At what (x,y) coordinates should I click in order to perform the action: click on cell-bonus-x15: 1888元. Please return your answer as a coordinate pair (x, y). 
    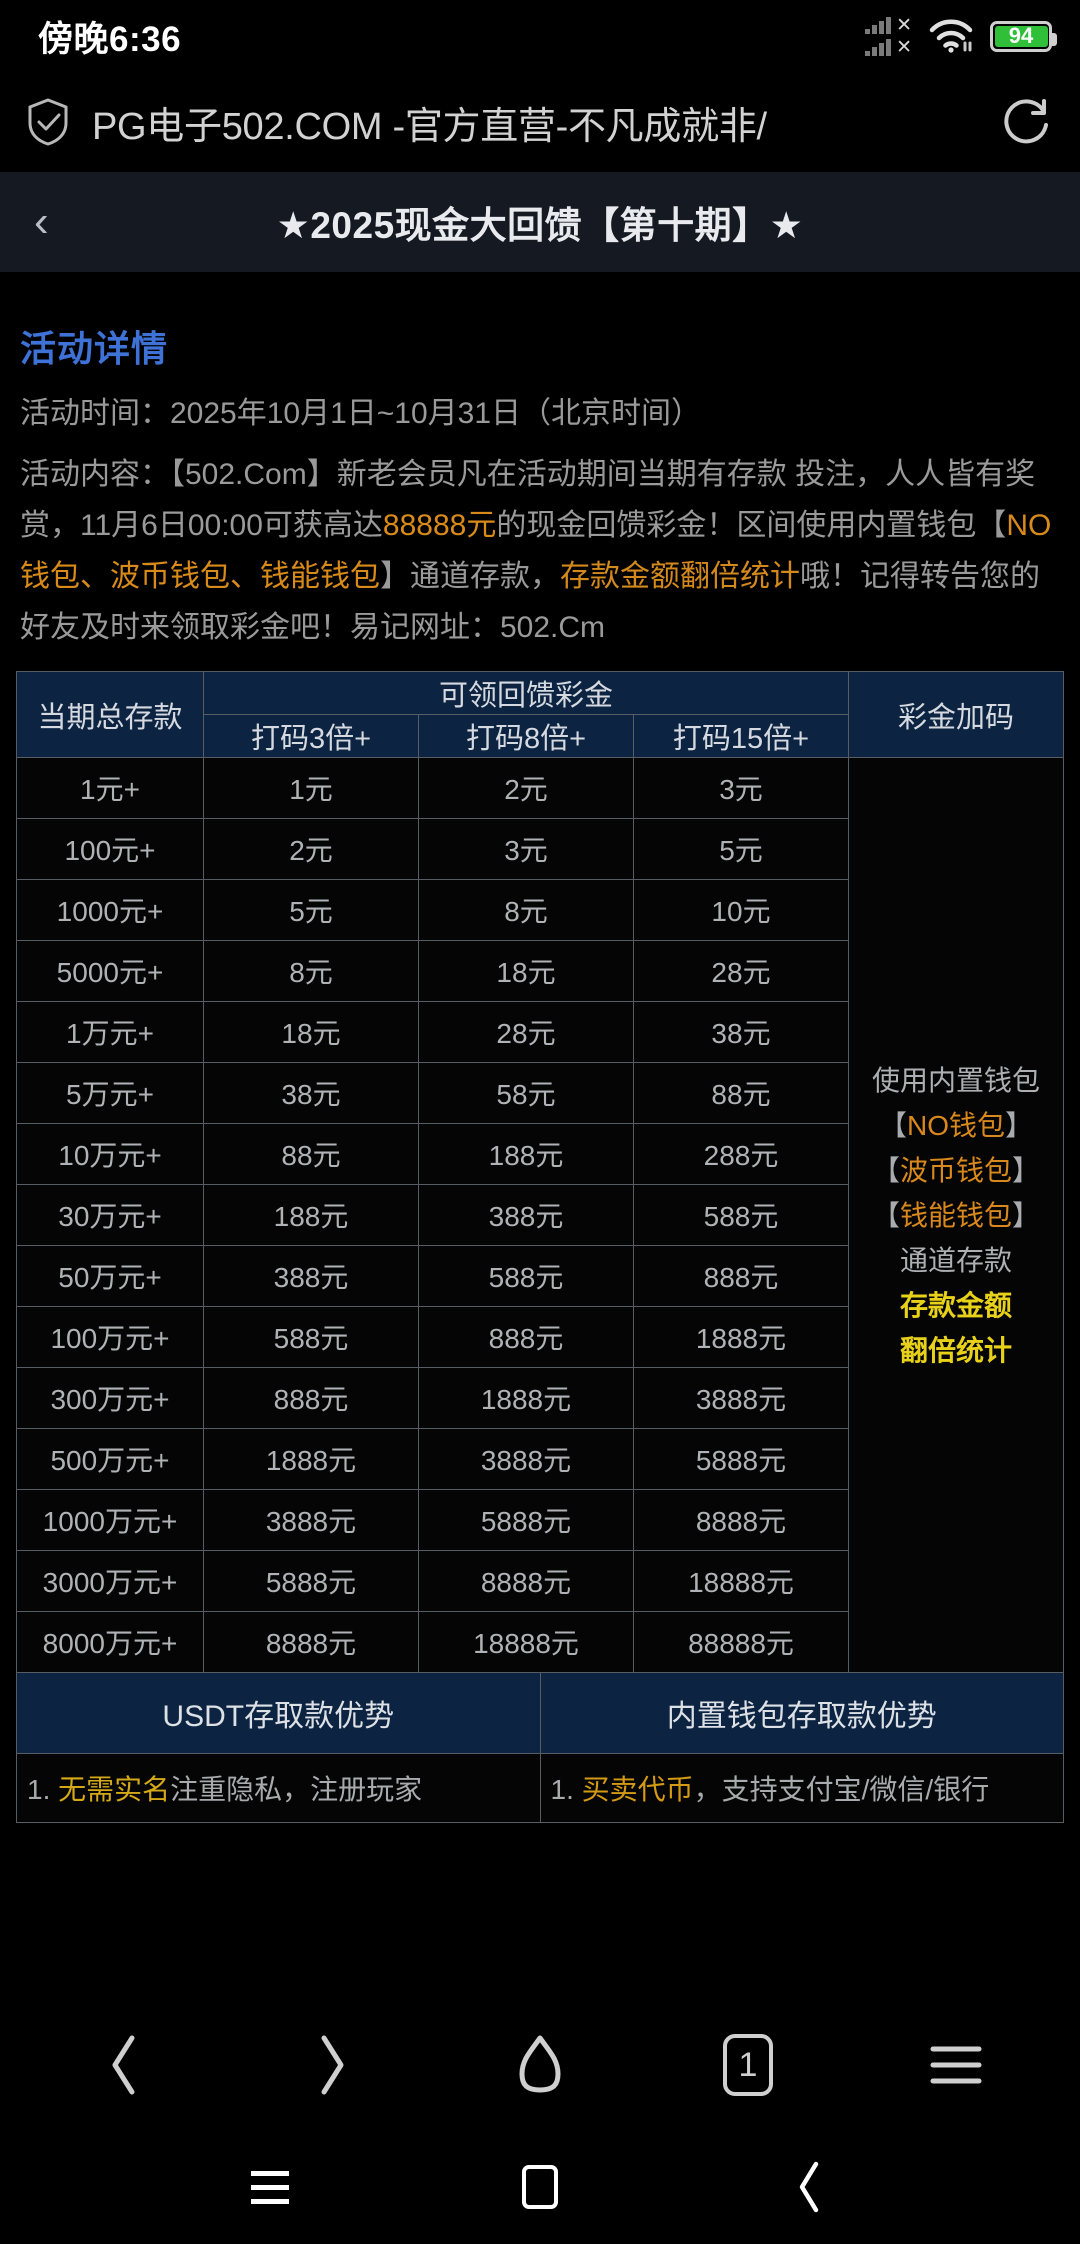
    Looking at the image, I should click on (741, 1337).